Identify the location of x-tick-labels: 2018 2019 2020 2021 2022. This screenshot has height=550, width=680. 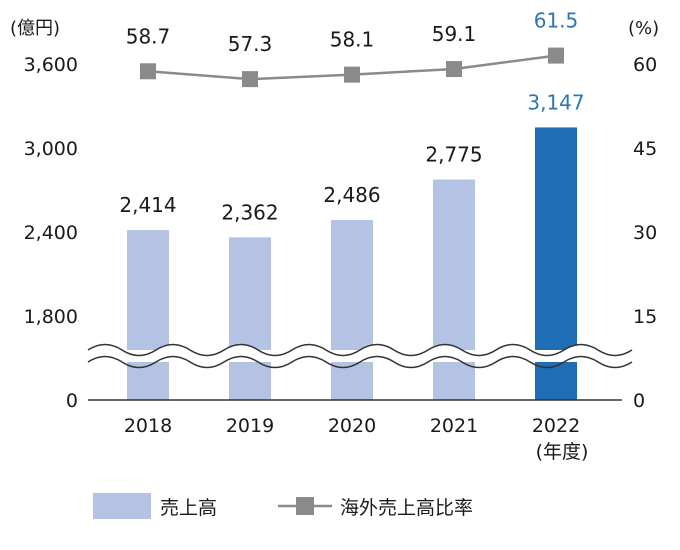
(352, 426).